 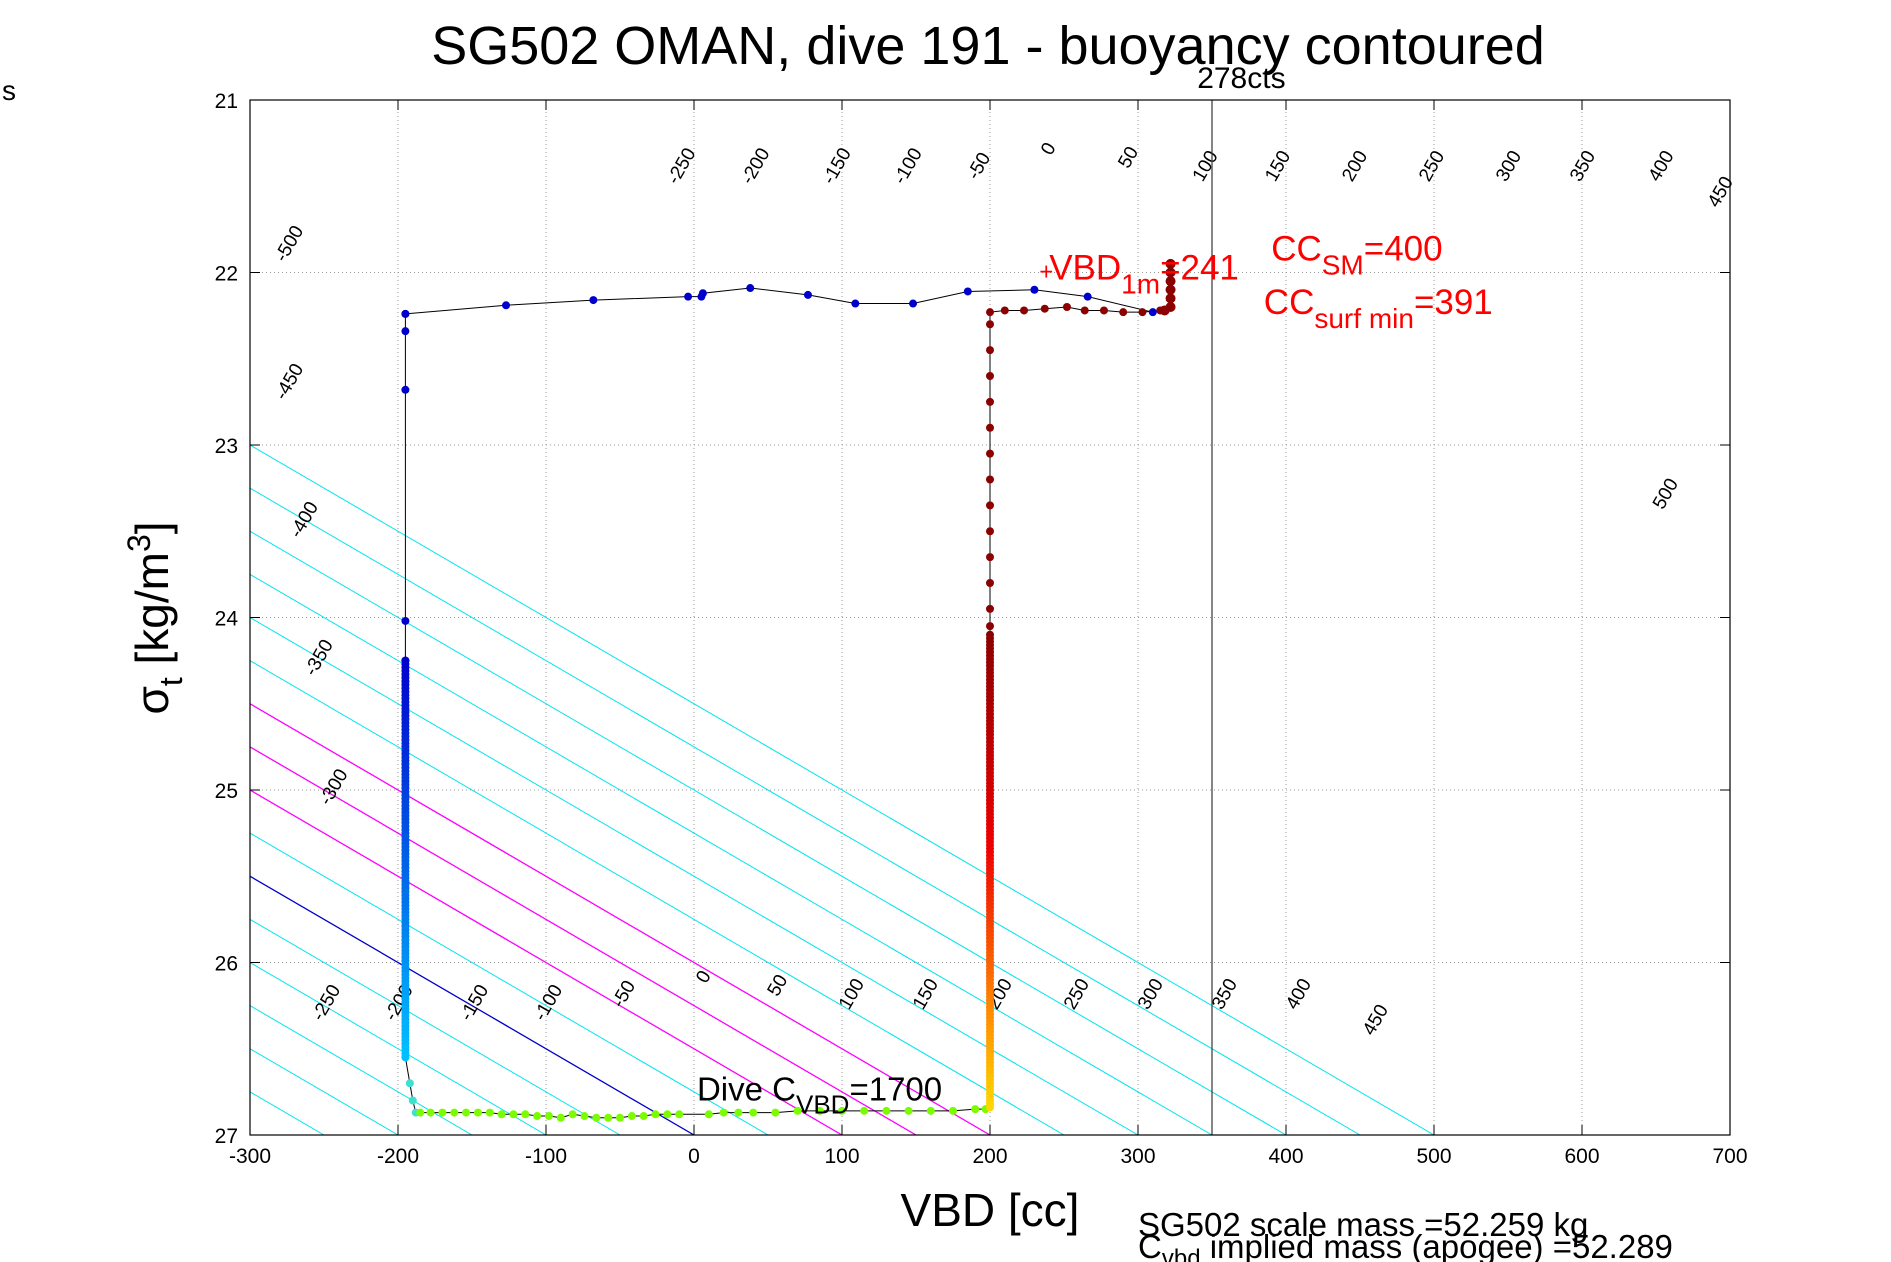 What do you see at coordinates (1437, 1245) in the screenshot?
I see `footer-implied-rest: implied mass (apogee) =52.289` at bounding box center [1437, 1245].